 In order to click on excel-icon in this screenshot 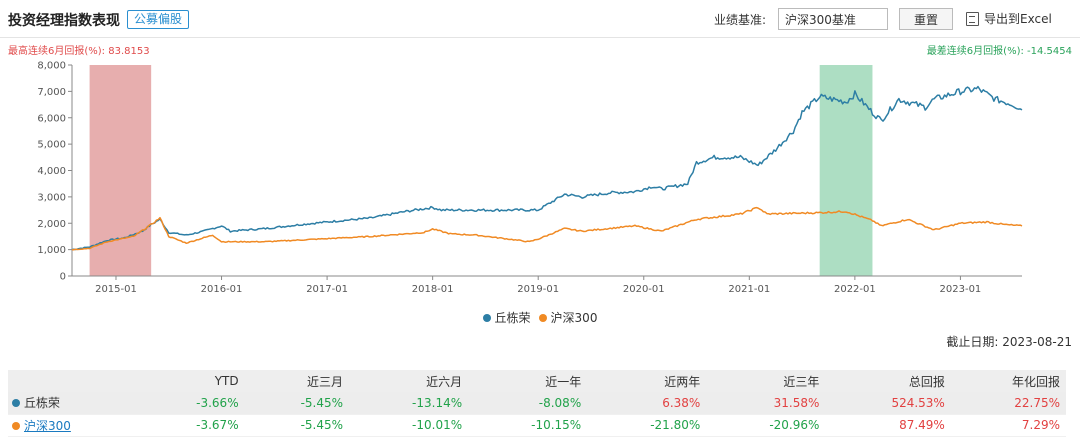, I will do `click(972, 18)`.